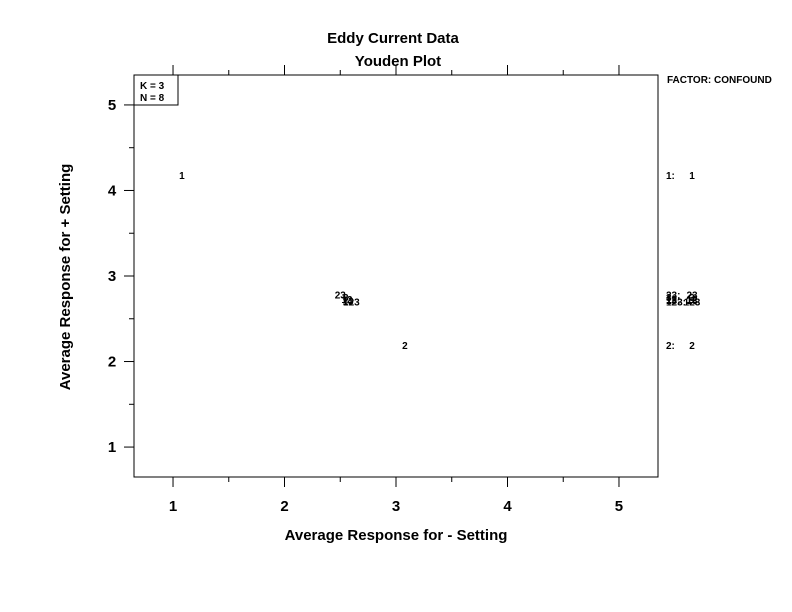 The image size is (792, 612). I want to click on x-tick-label: 4, so click(507, 506).